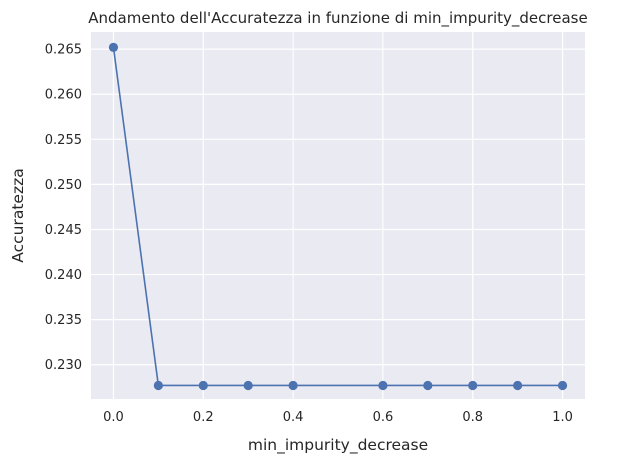 The height and width of the screenshot is (463, 624). Describe the element at coordinates (63, 275) in the screenshot. I see `y-tick-label: 0.240` at that location.